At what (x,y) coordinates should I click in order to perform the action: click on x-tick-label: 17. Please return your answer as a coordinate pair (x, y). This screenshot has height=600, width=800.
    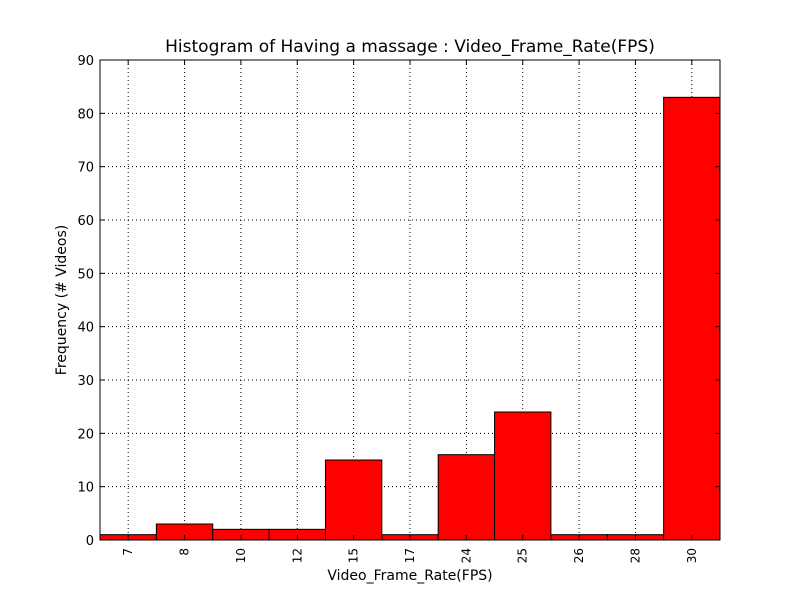
    Looking at the image, I should click on (410, 555).